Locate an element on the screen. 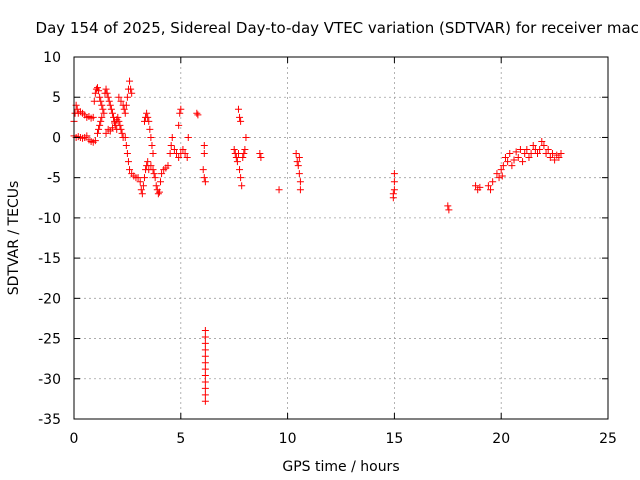 This screenshot has height=480, width=640. x-tick-label: 0 is located at coordinates (74, 439).